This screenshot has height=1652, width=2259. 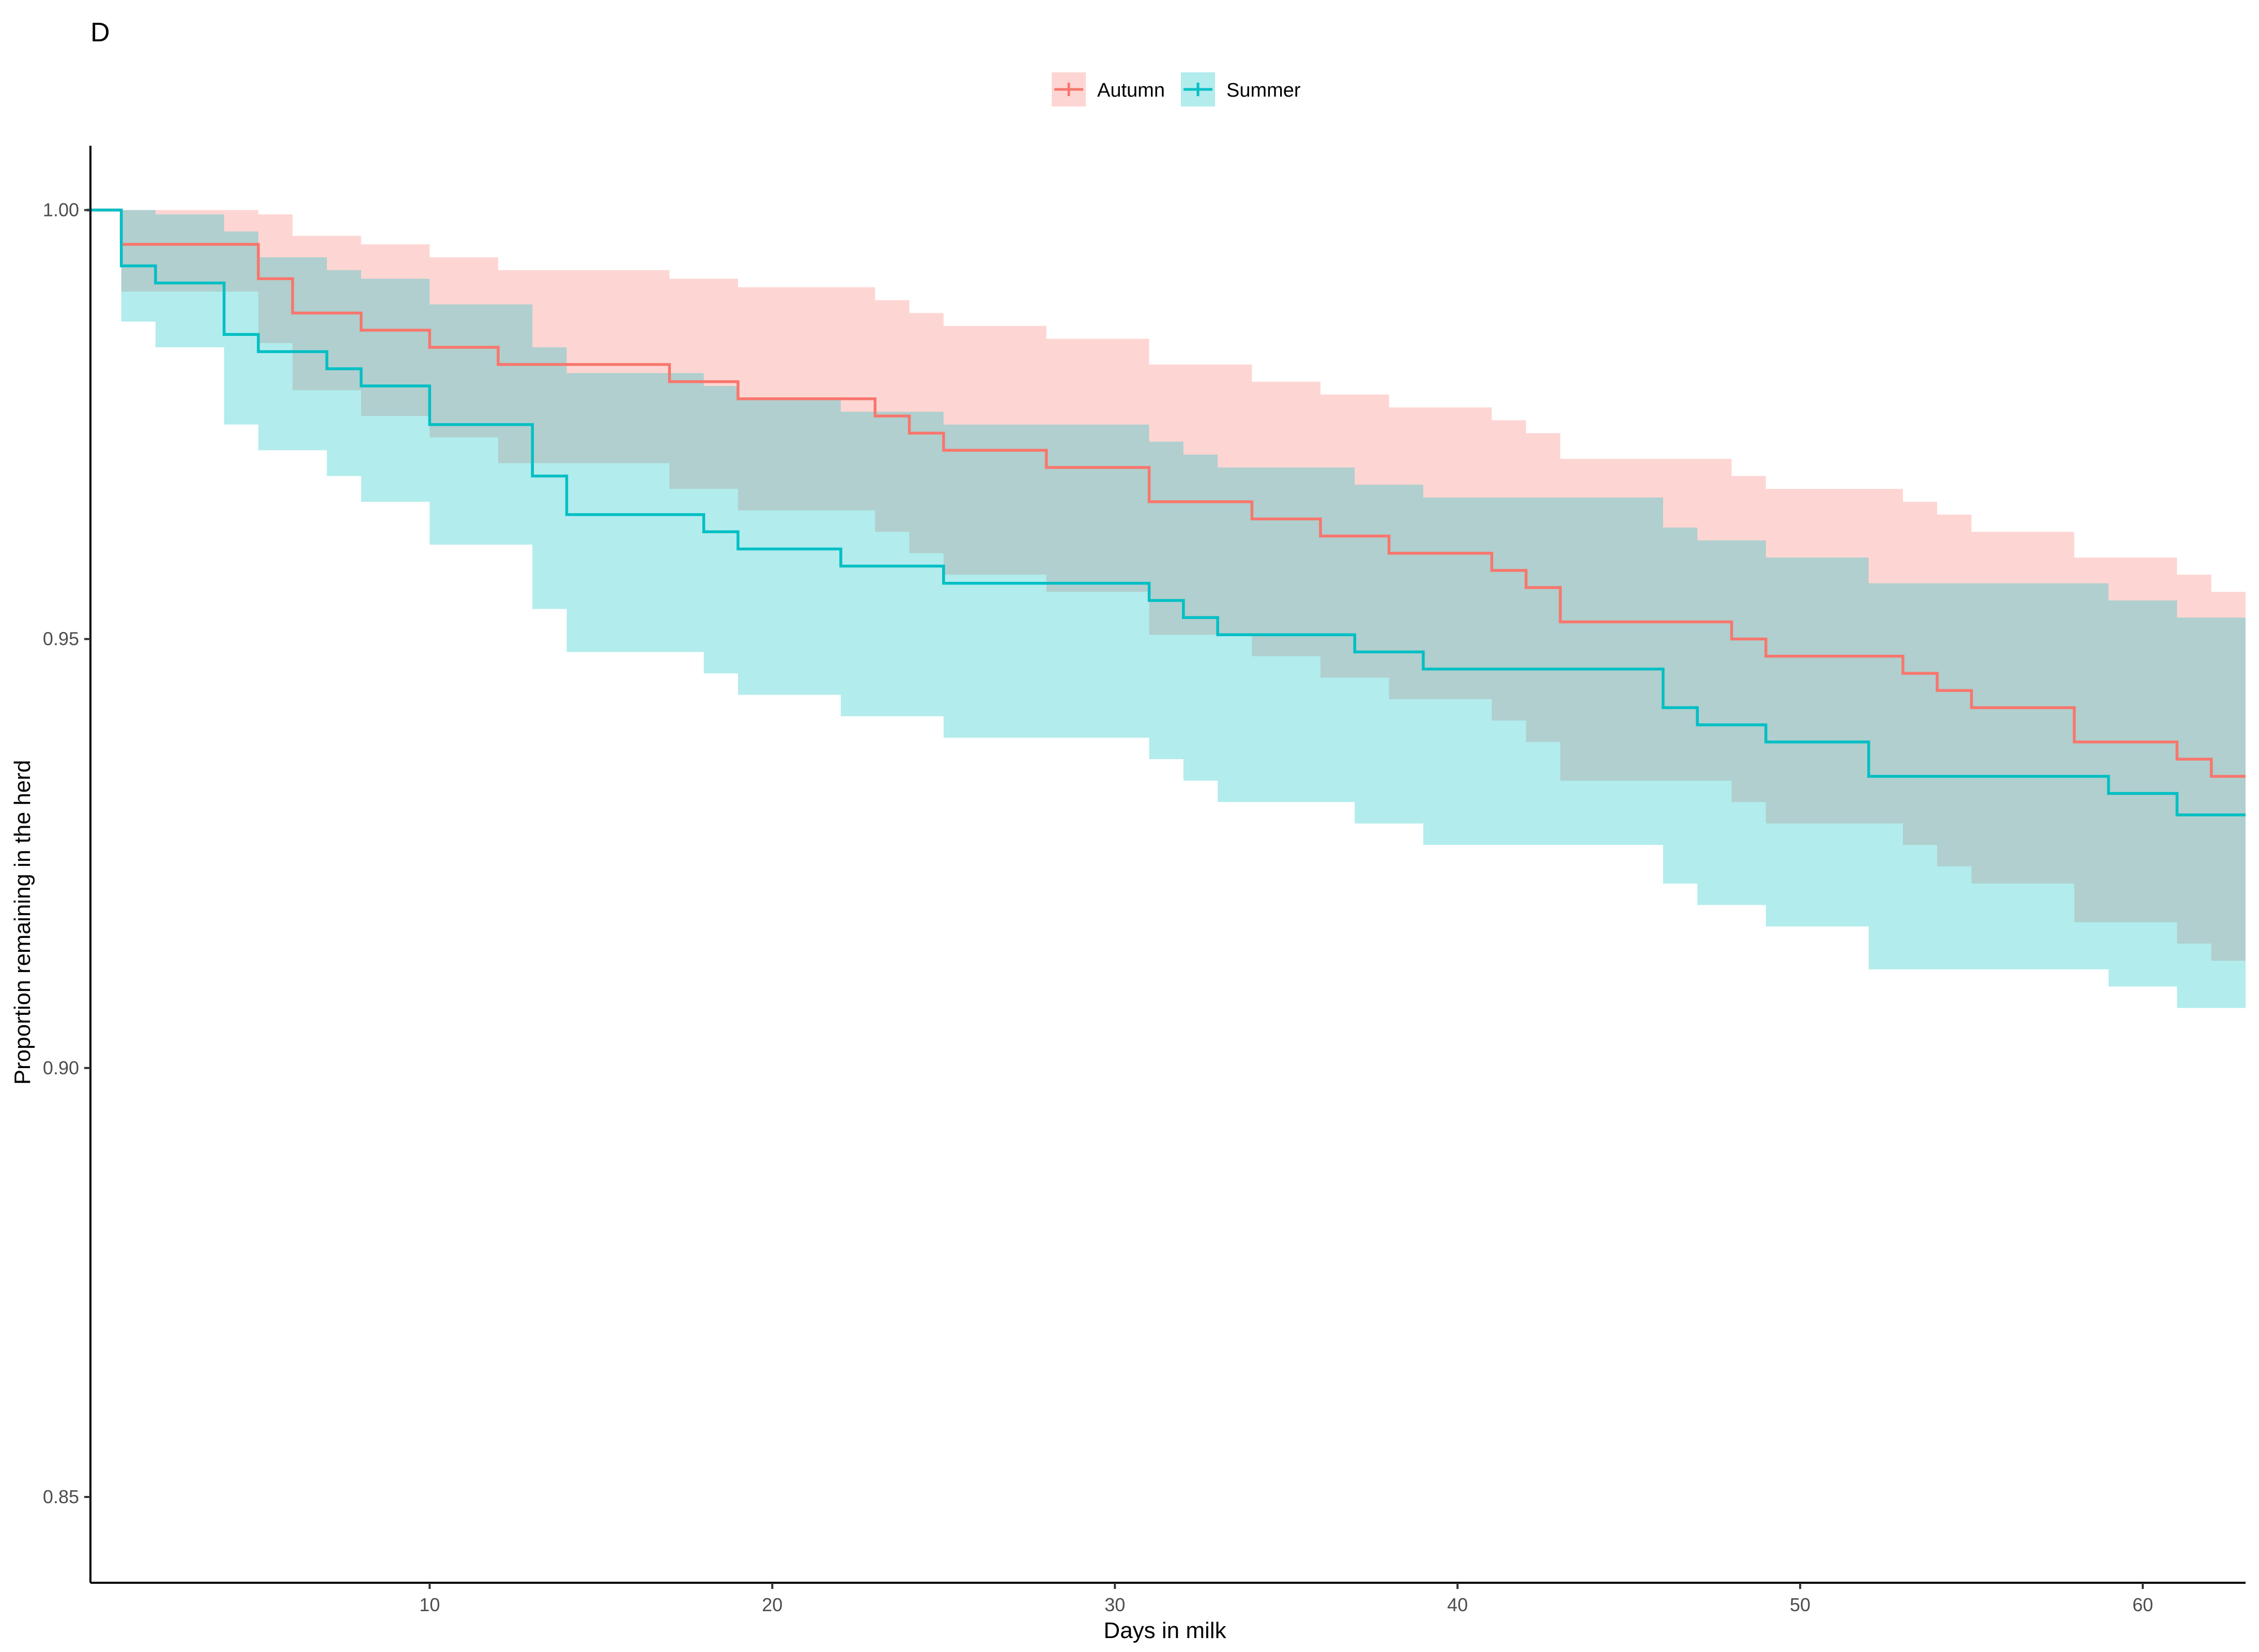 I want to click on x-axis-title: Days in milk, so click(x=1164, y=1630).